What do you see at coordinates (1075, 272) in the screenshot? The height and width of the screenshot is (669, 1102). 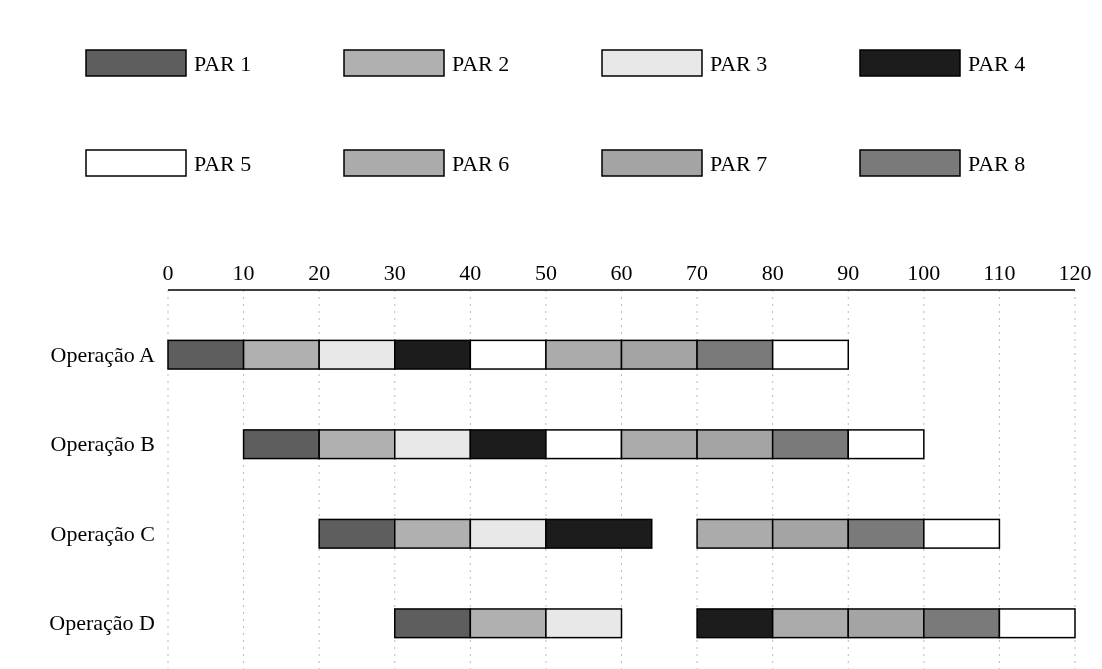 I see `x-tick-label: 120` at bounding box center [1075, 272].